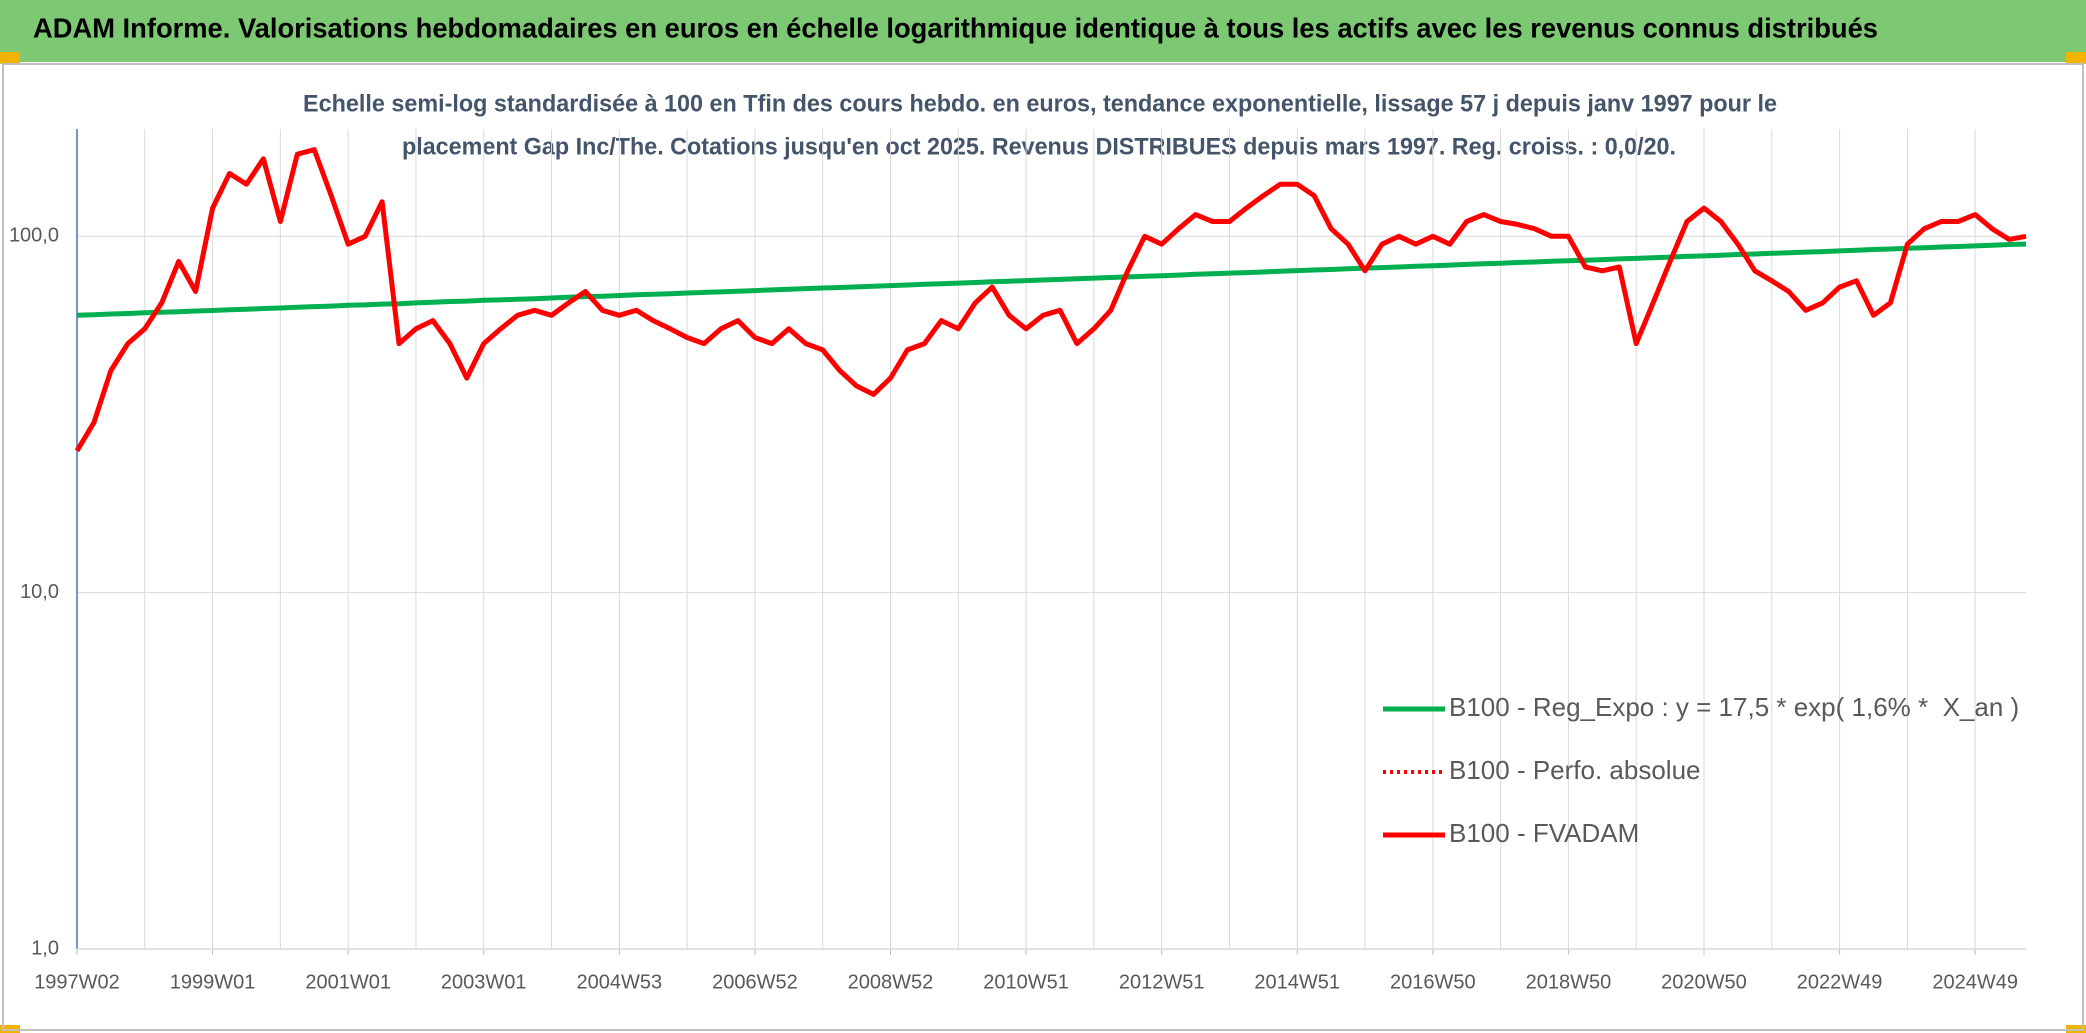  I want to click on legend-label: B100 - Perfo. absolue, so click(1575, 770).